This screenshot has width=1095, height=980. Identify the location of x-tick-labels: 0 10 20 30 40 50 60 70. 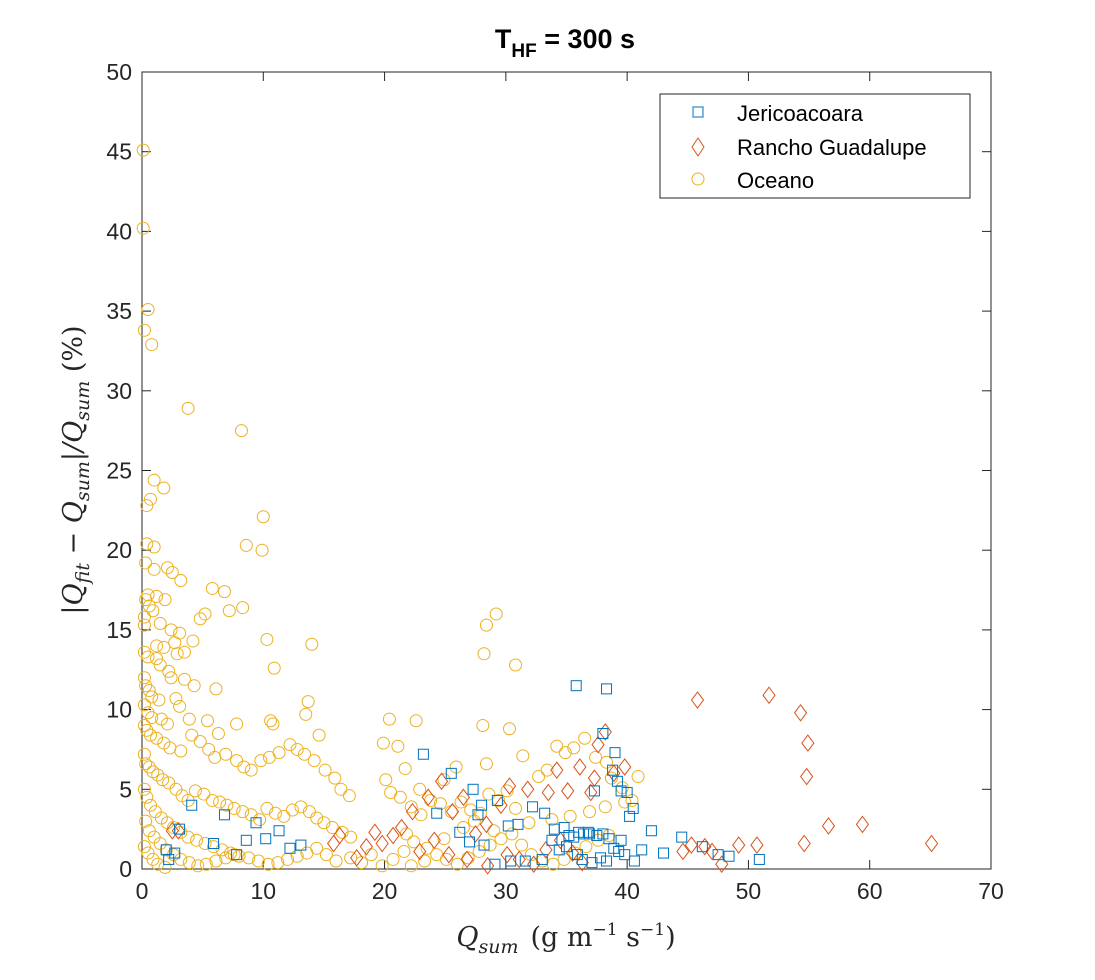
(570, 891).